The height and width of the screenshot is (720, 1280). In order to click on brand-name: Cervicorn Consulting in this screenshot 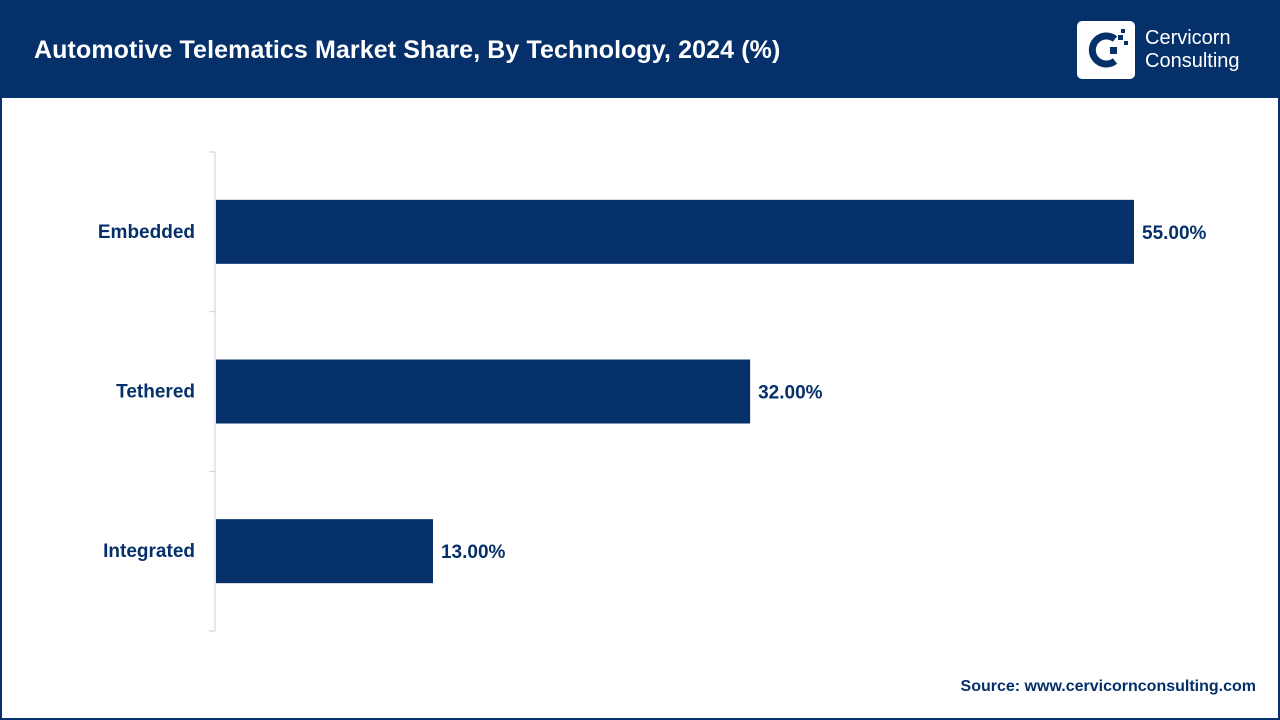, I will do `click(1192, 50)`.